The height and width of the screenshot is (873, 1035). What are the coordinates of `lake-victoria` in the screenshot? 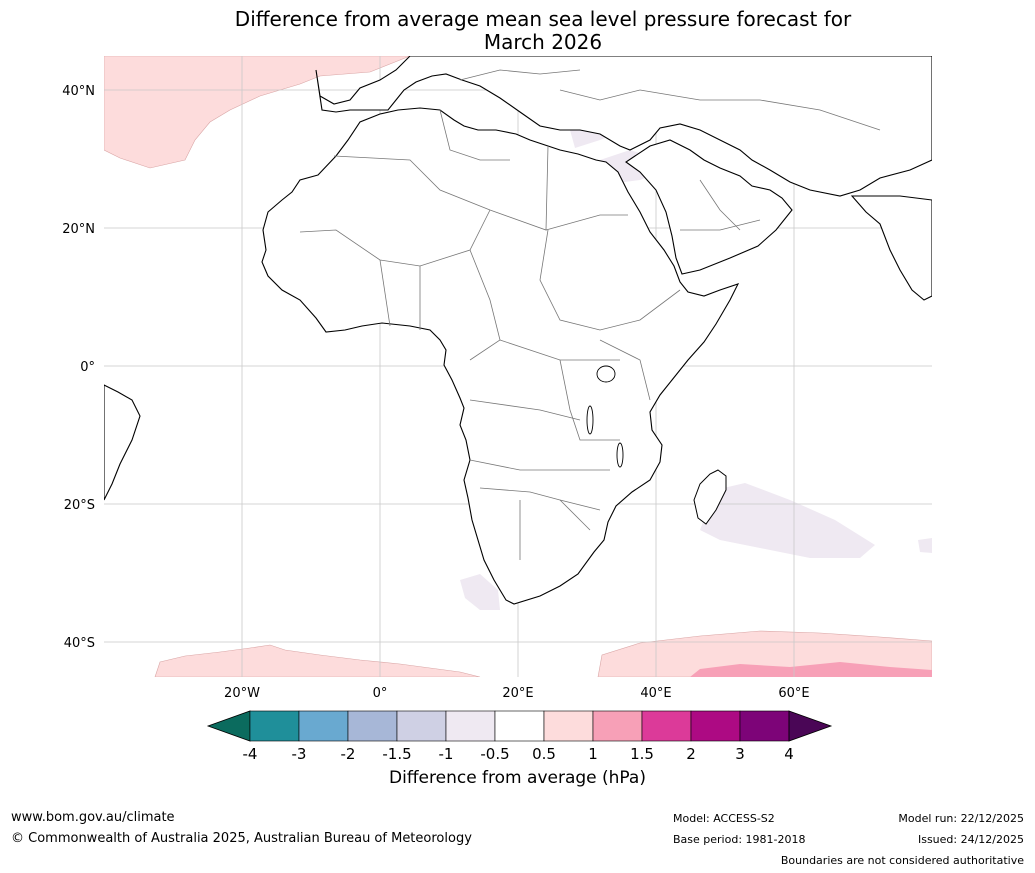 It's located at (606, 374).